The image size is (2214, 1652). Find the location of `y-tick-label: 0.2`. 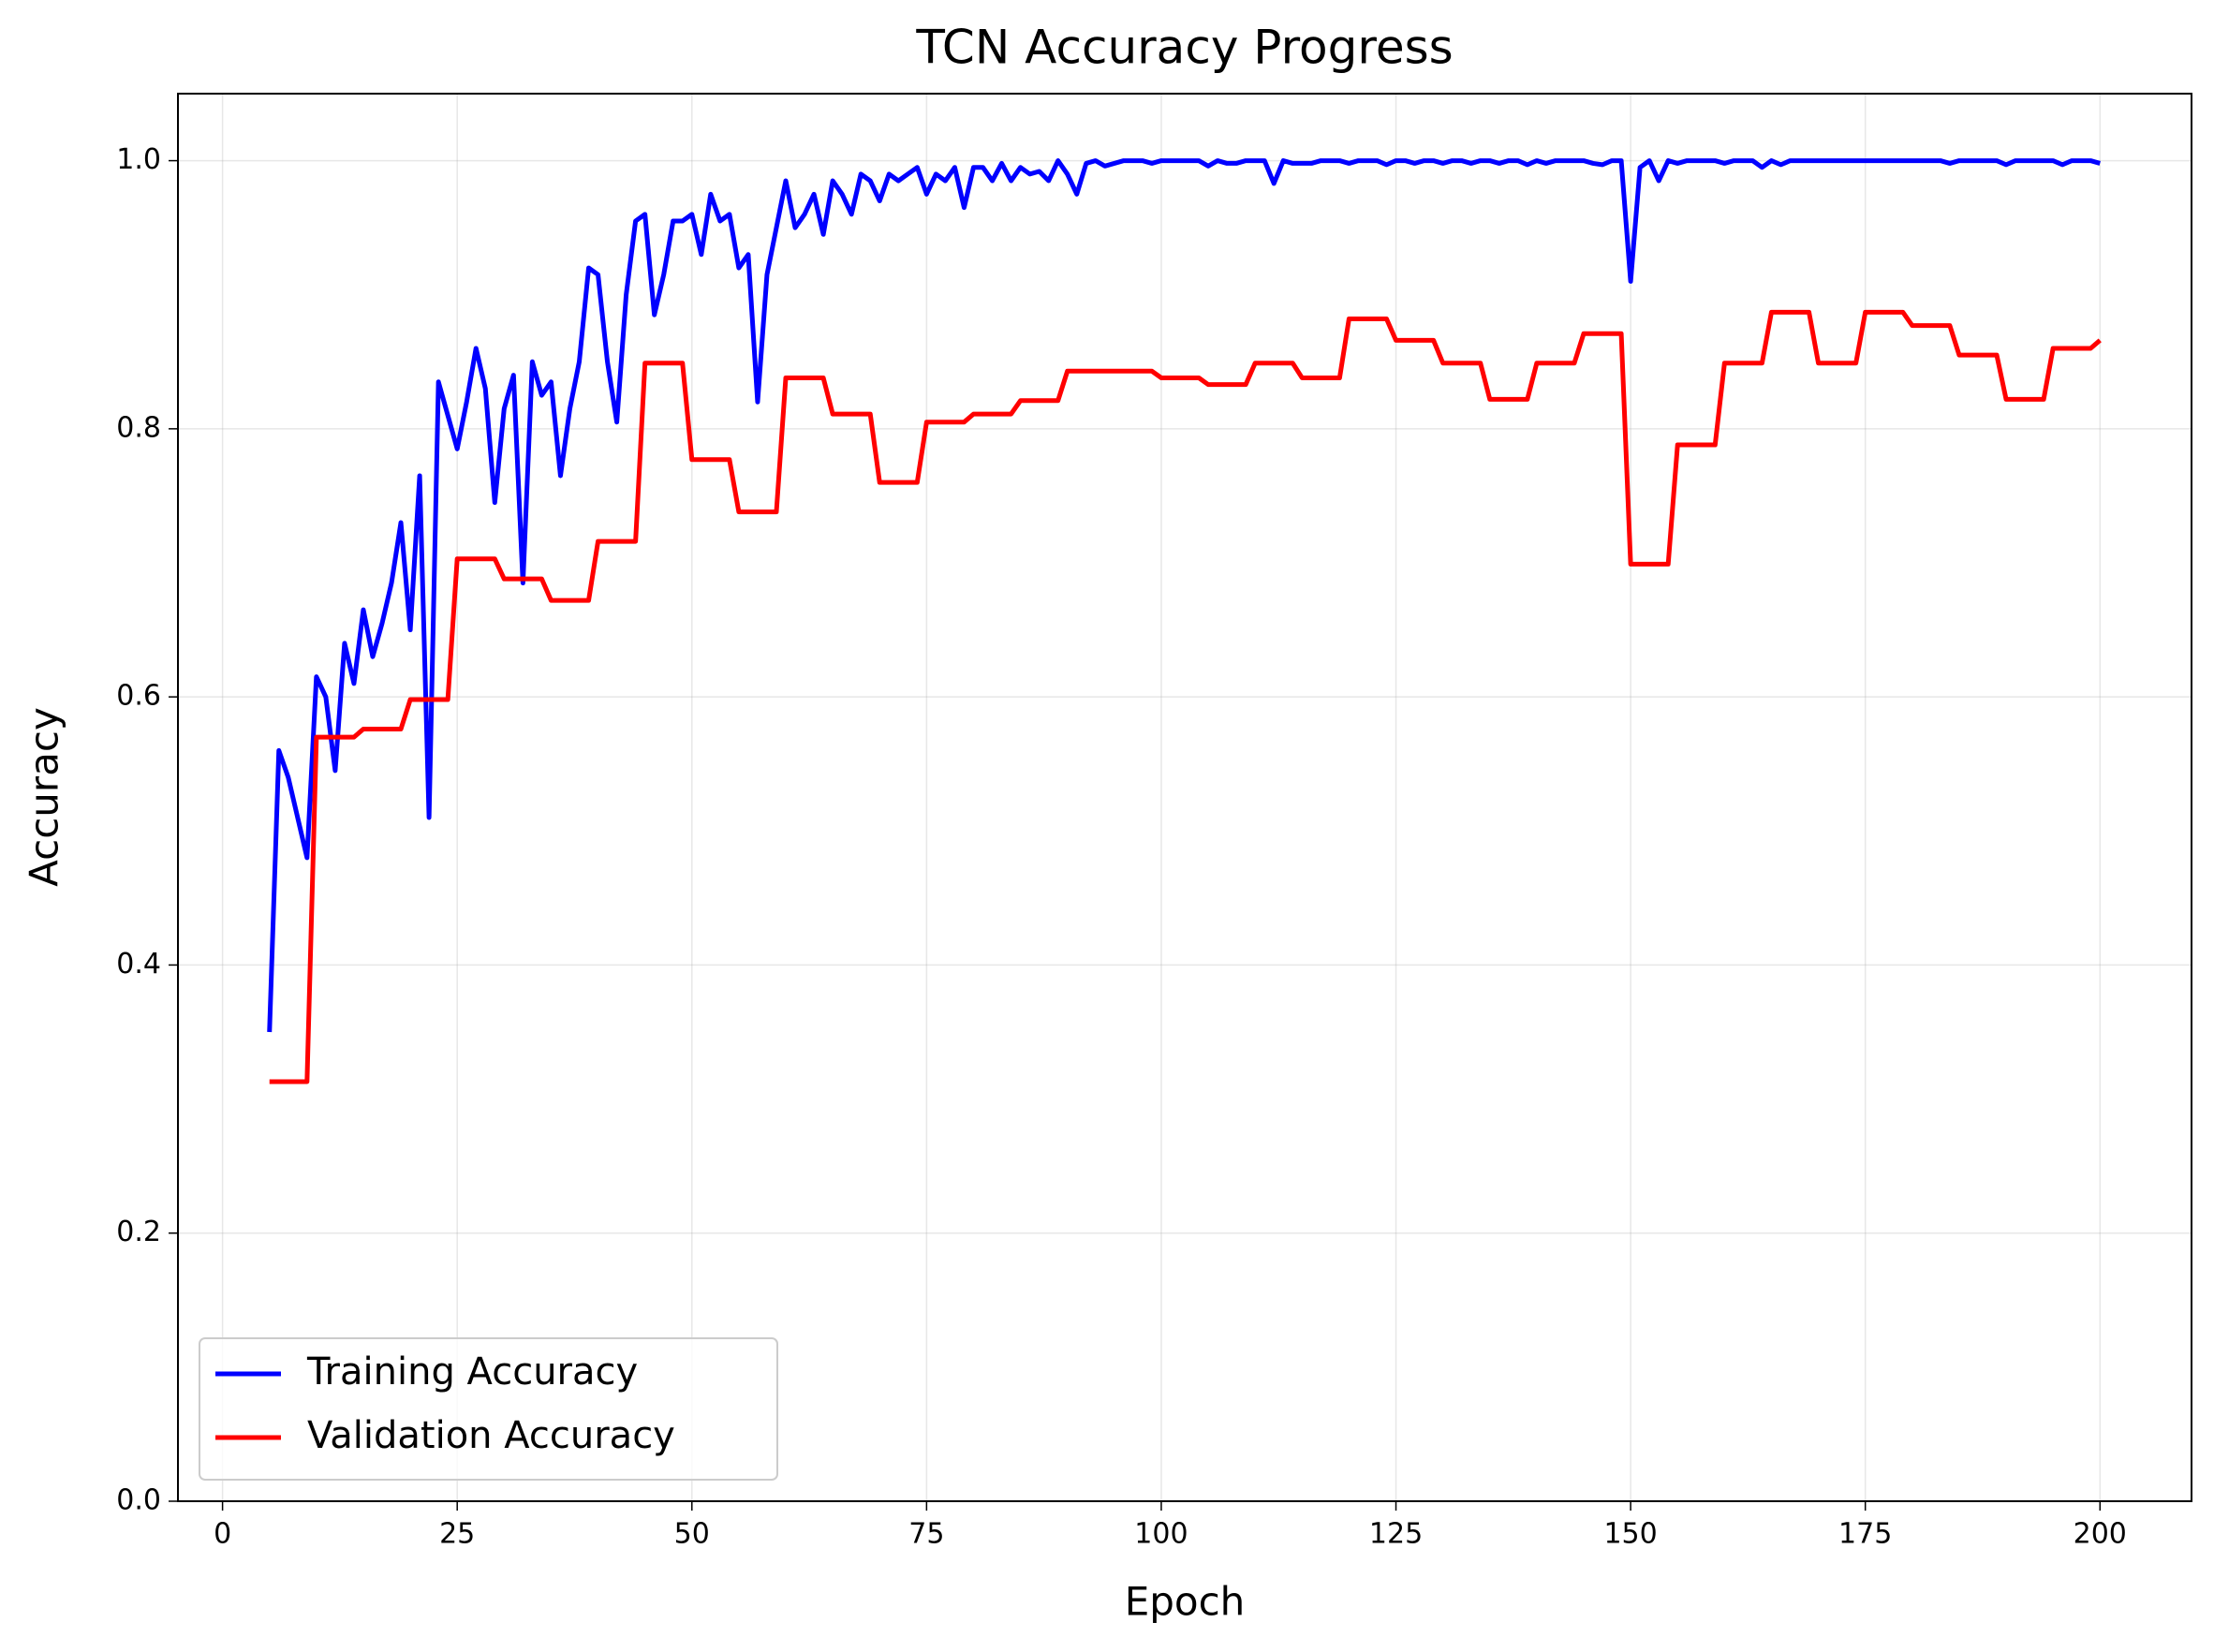

y-tick-label: 0.2 is located at coordinates (138, 1232).